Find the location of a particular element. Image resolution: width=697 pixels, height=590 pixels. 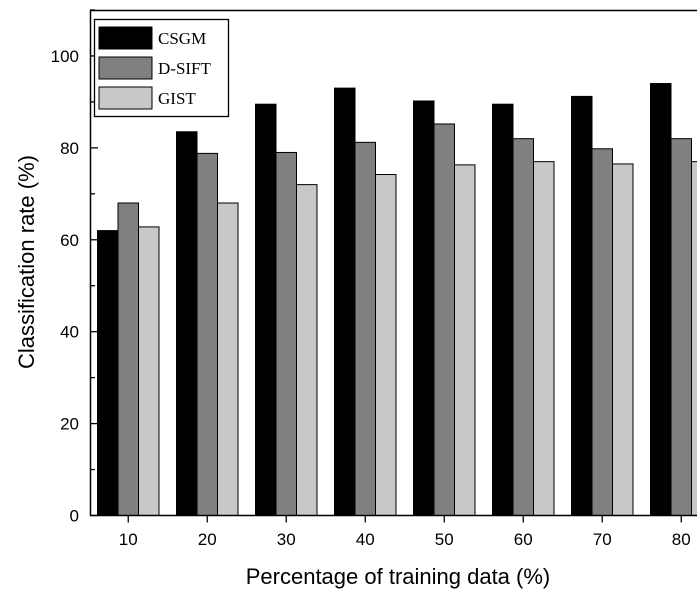

x-tick-label: 40 is located at coordinates (365, 539).